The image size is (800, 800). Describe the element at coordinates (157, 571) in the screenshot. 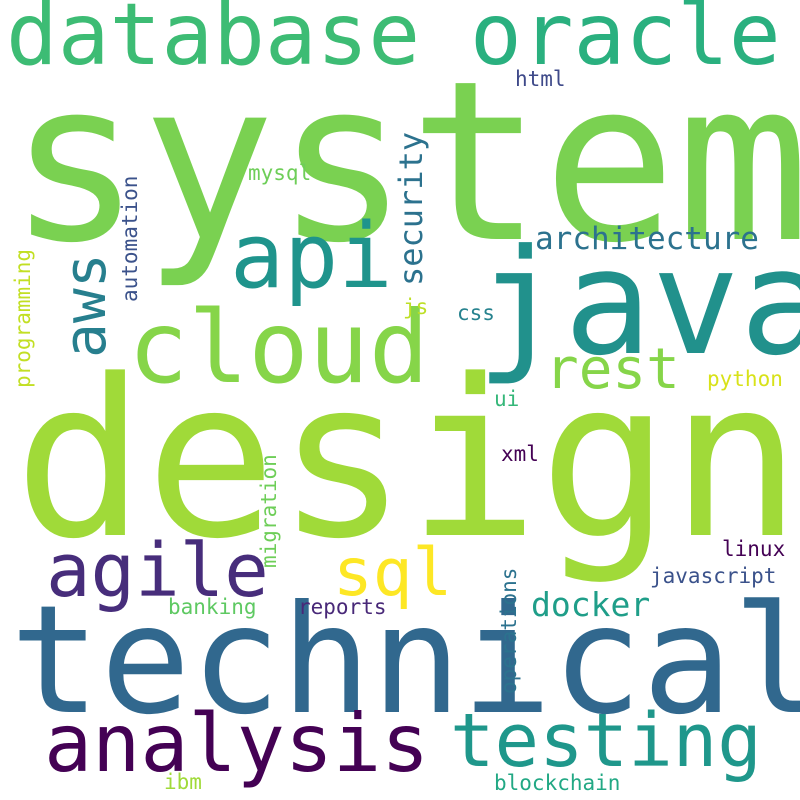

I see `word-agile: agile` at that location.